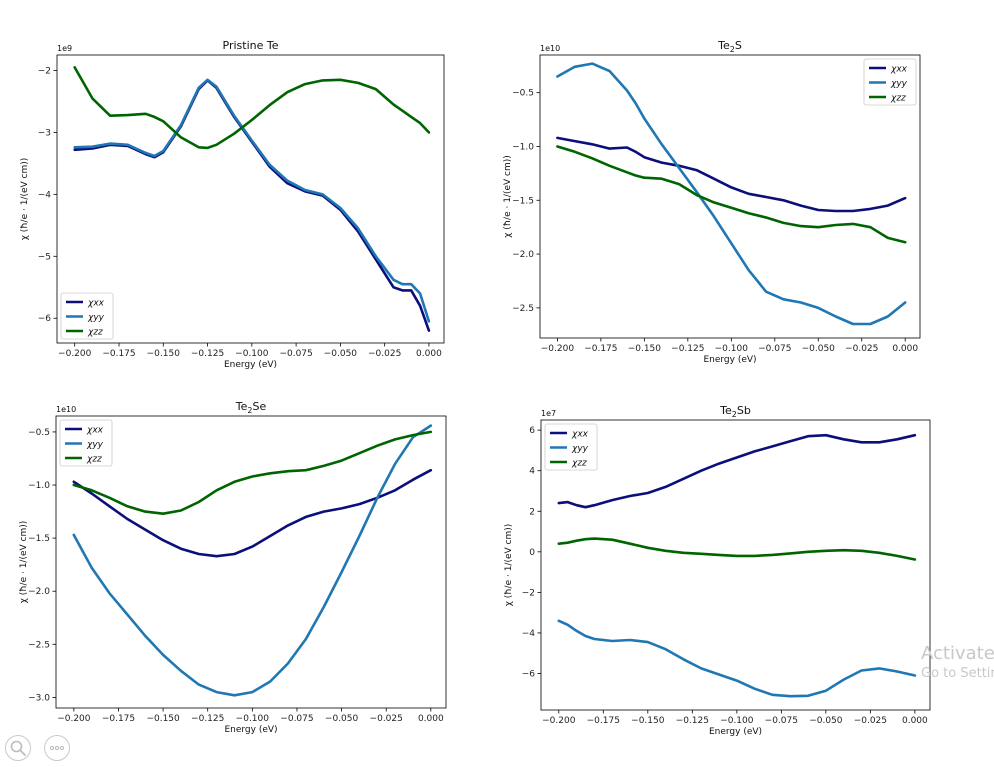 Image resolution: width=994 pixels, height=767 pixels. I want to click on more-icon, so click(57, 748).